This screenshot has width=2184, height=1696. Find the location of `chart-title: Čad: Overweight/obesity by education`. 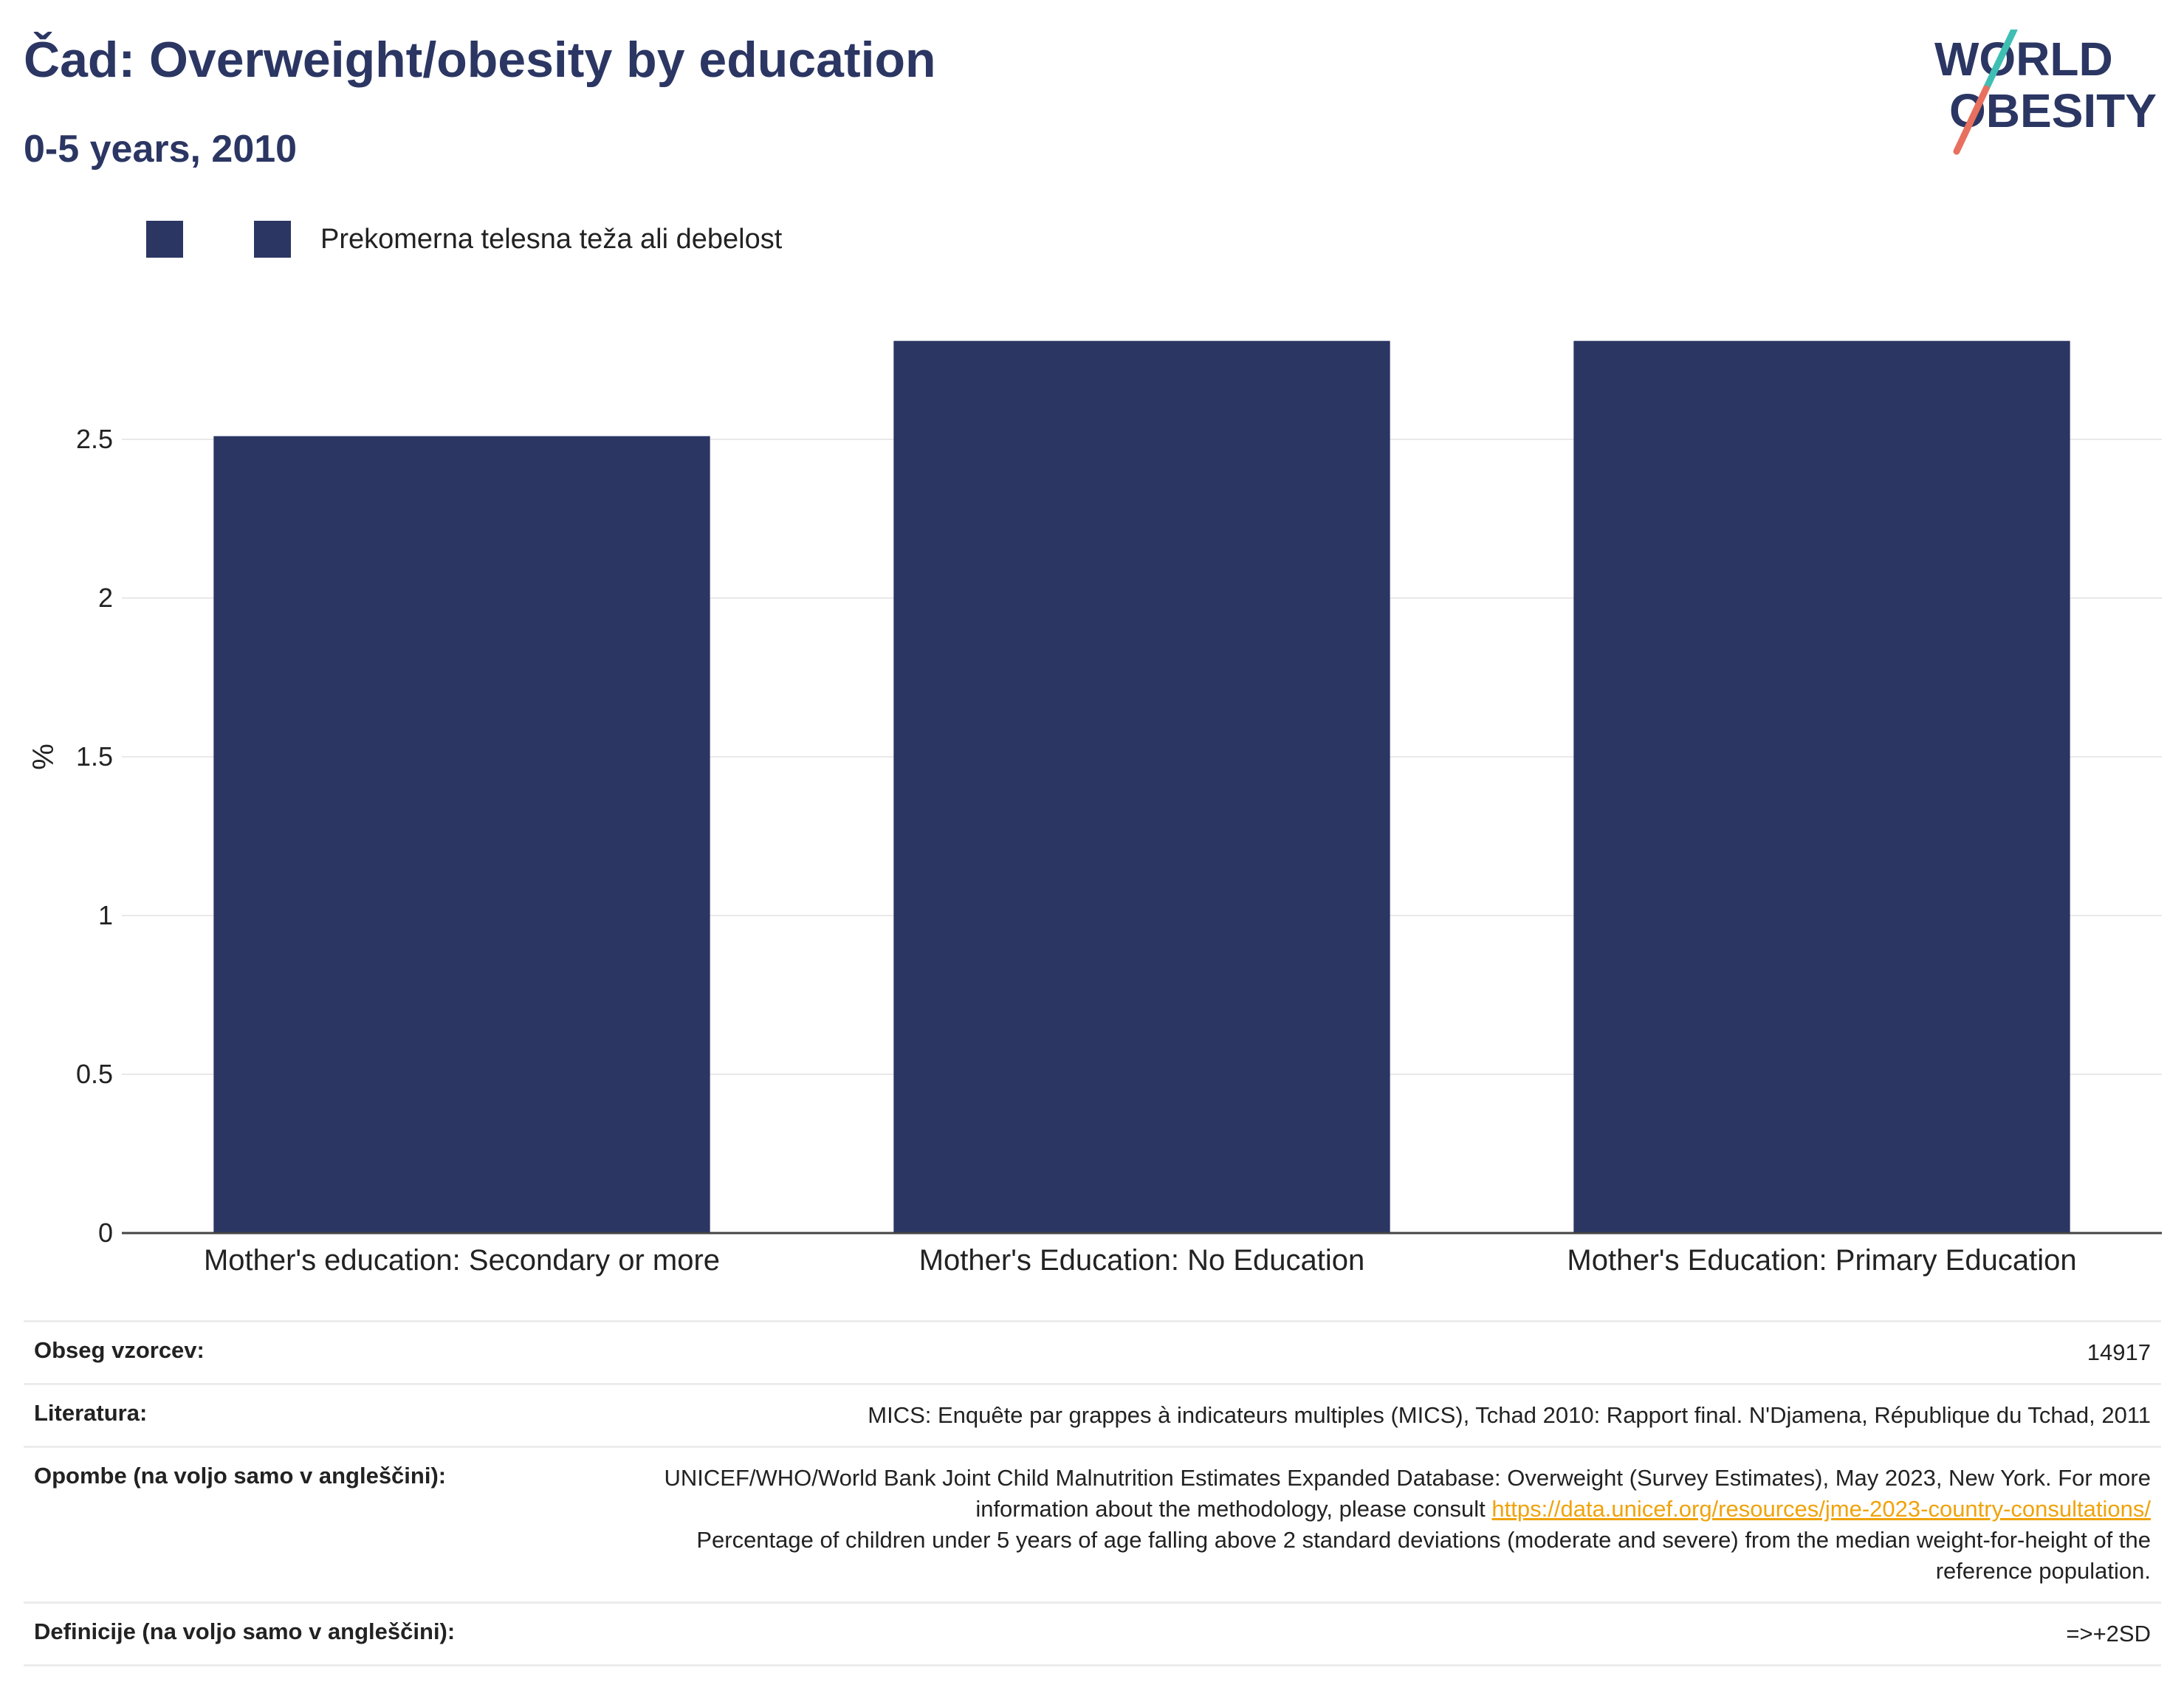

chart-title: Čad: Overweight/obesity by education is located at coordinates (480, 60).